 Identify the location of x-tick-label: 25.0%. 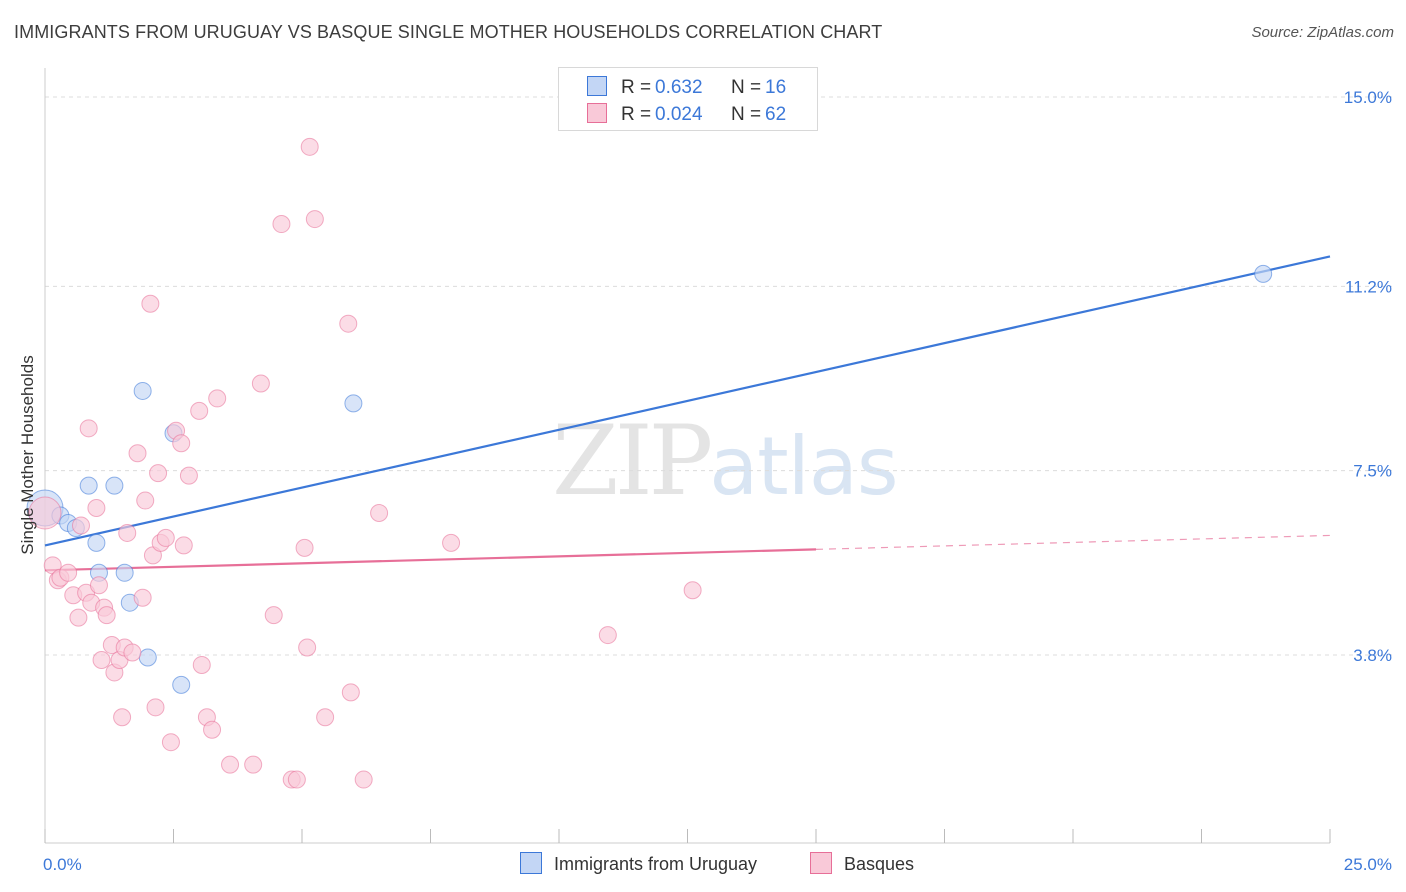
(1368, 864).